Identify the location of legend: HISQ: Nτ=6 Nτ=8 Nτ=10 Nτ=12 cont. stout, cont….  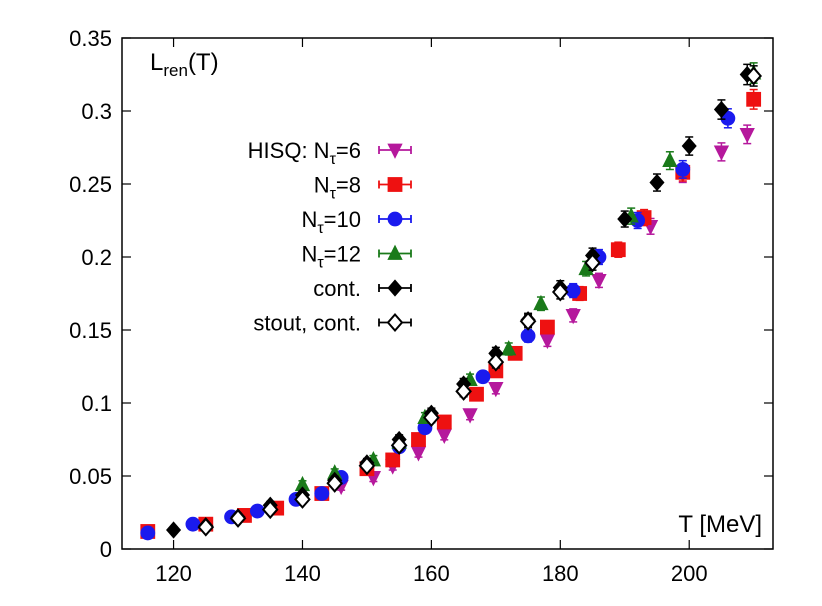
(330, 237).